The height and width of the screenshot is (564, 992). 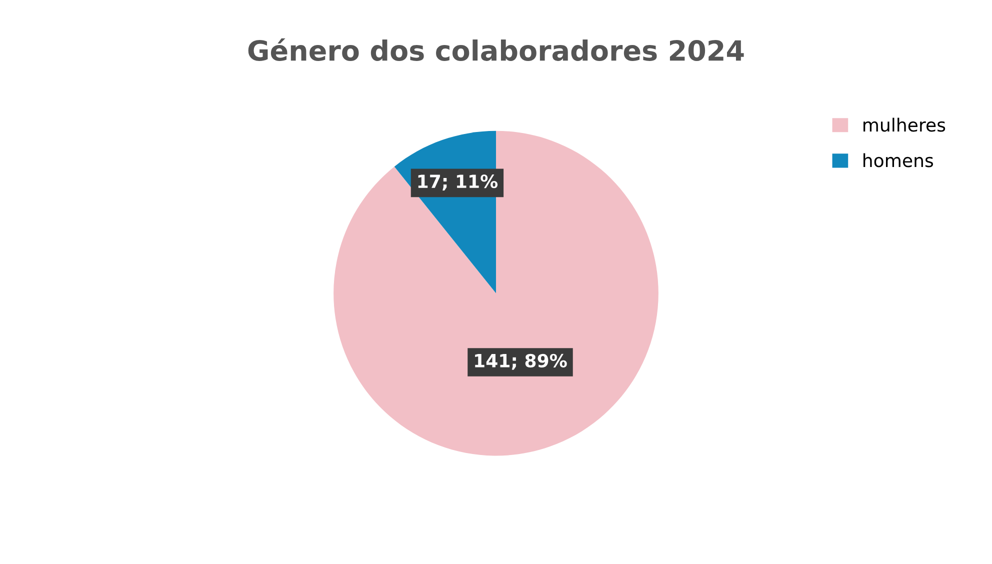 What do you see at coordinates (496, 49) in the screenshot?
I see `chart-title: Género dos colaboradores 2024` at bounding box center [496, 49].